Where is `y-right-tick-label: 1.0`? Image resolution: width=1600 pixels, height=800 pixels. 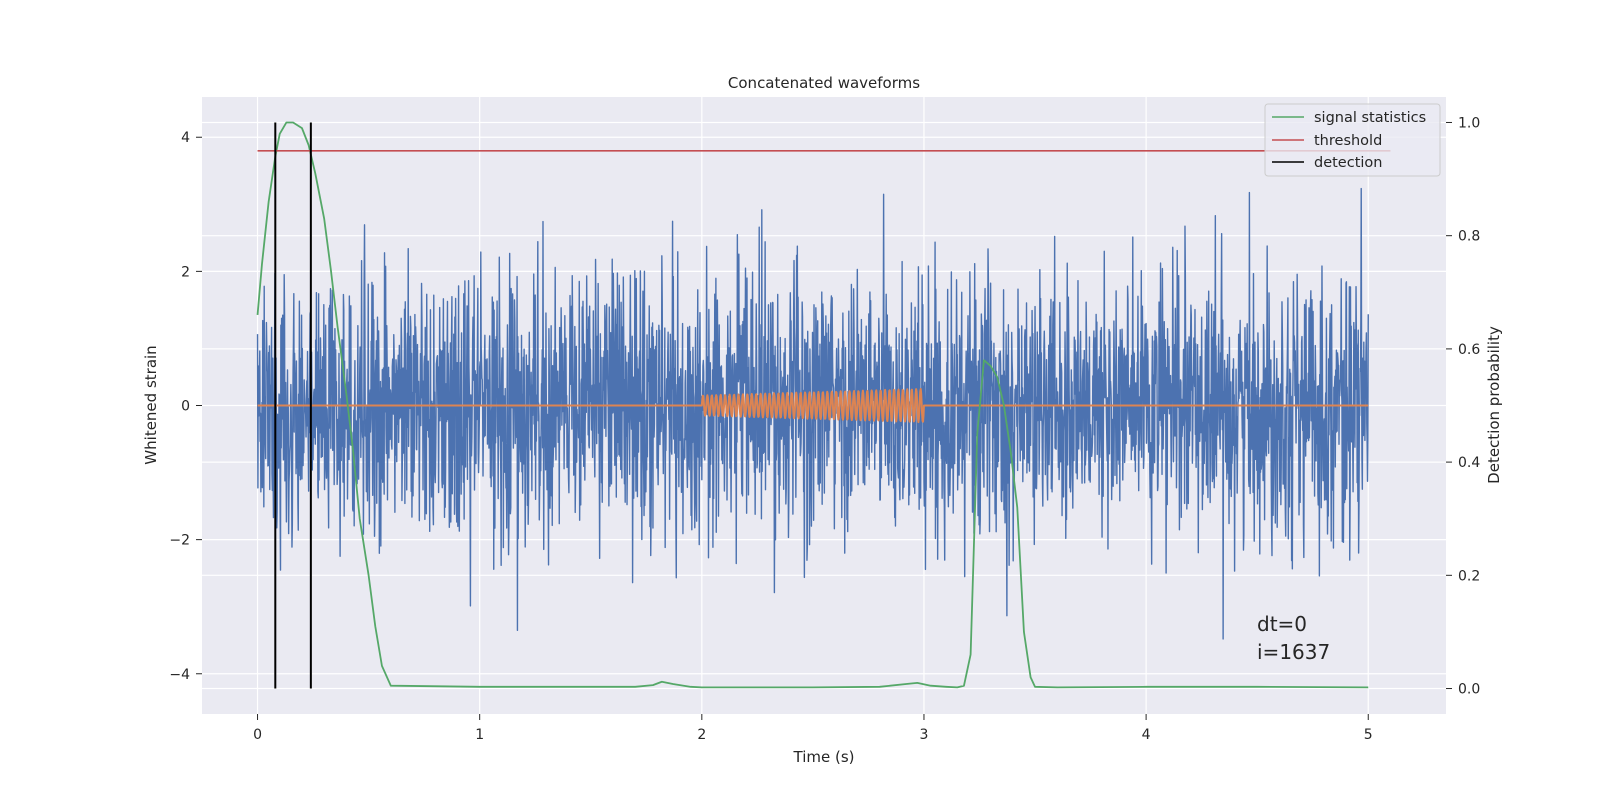
y-right-tick-label: 1.0 is located at coordinates (1469, 123).